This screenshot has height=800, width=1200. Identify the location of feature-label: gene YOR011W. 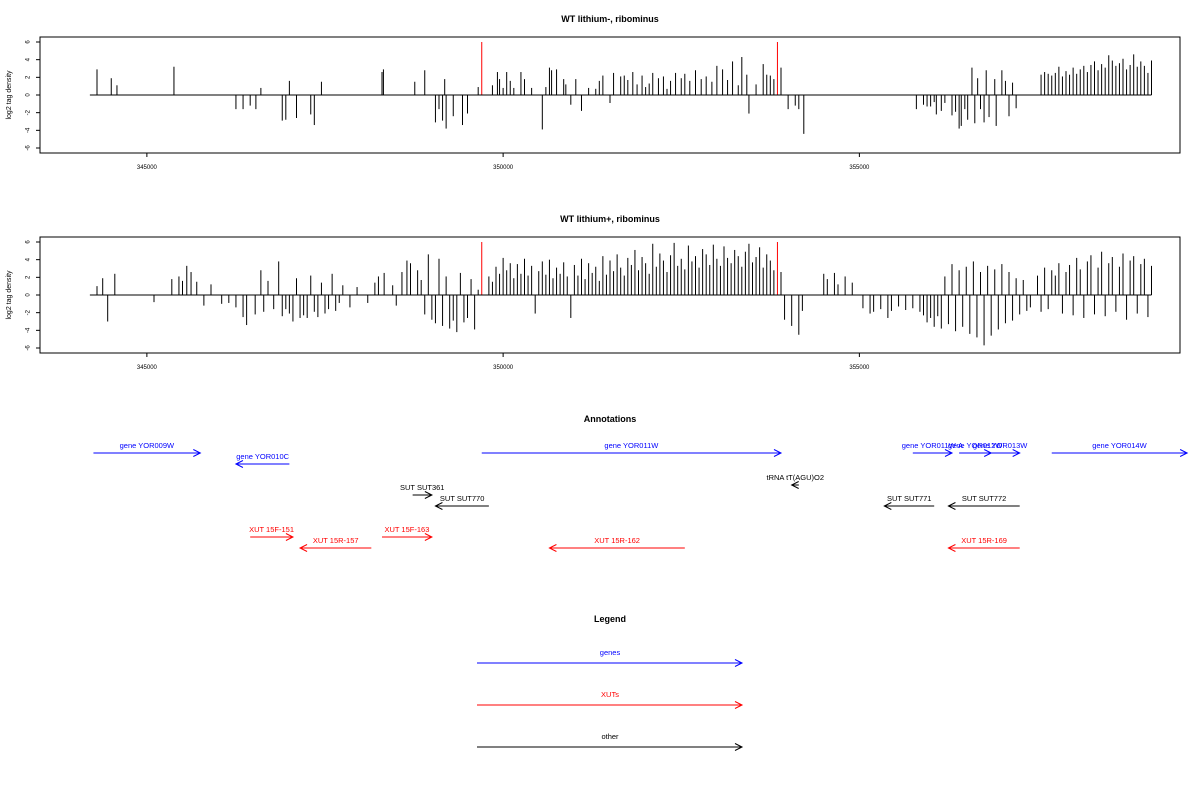
(631, 445).